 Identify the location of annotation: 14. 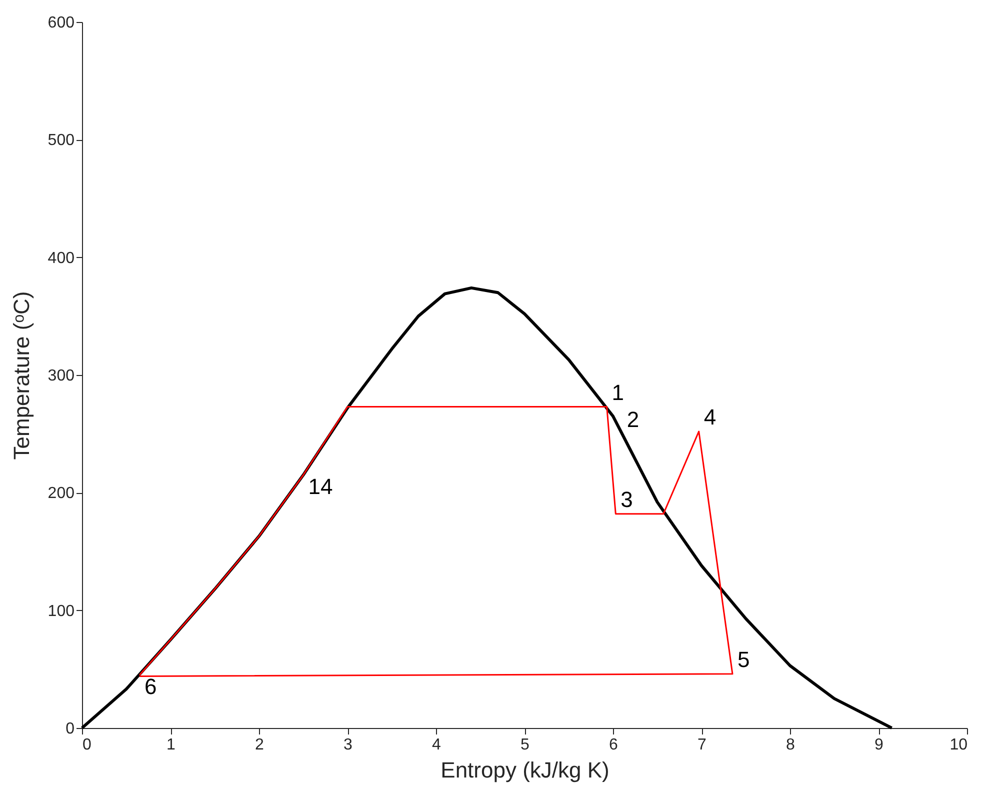
(320, 487).